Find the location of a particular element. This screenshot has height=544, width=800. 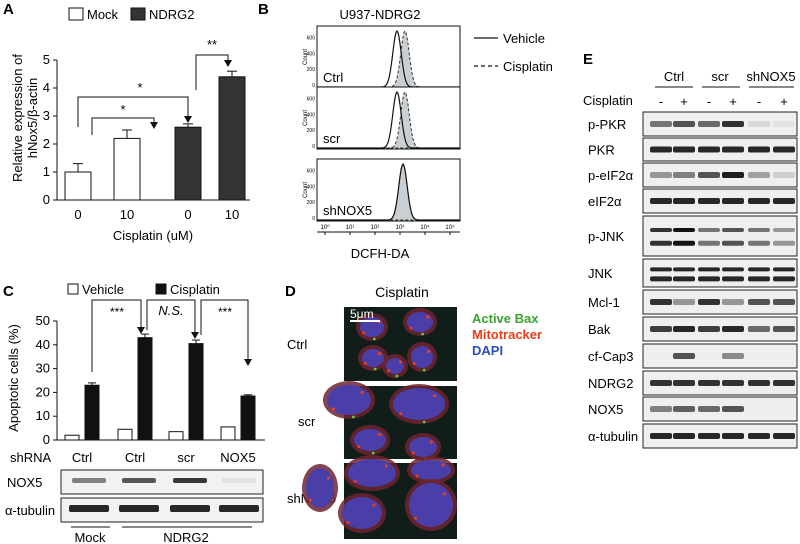

panel-b-title: U937-NDRG2 is located at coordinates (380, 14).